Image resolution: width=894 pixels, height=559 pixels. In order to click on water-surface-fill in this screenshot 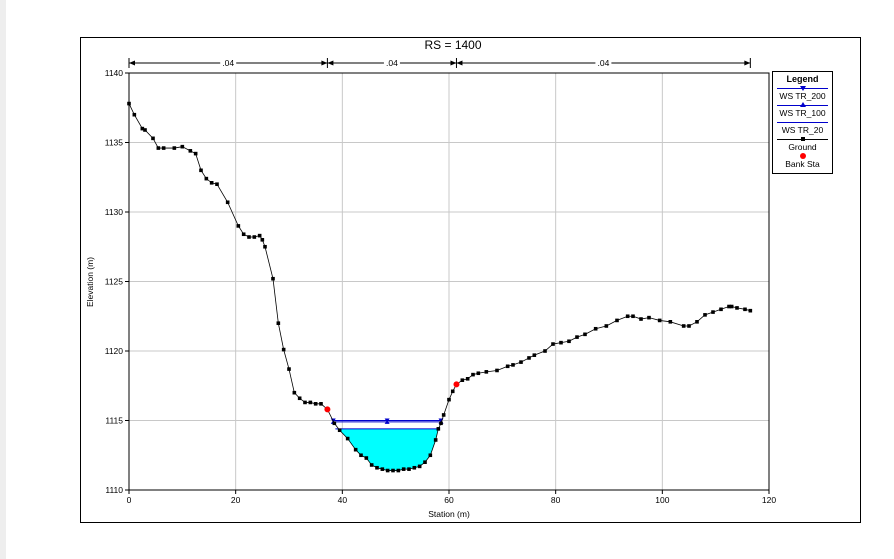, I will do `click(387, 449)`.